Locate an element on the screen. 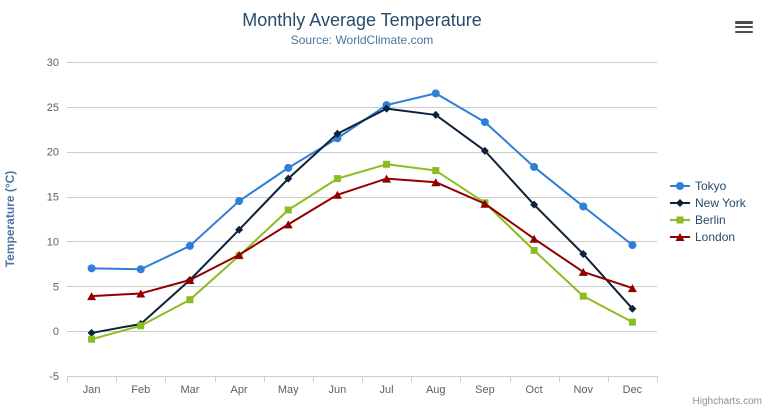 This screenshot has height=416, width=769. svg-text: 10 is located at coordinates (53, 242).